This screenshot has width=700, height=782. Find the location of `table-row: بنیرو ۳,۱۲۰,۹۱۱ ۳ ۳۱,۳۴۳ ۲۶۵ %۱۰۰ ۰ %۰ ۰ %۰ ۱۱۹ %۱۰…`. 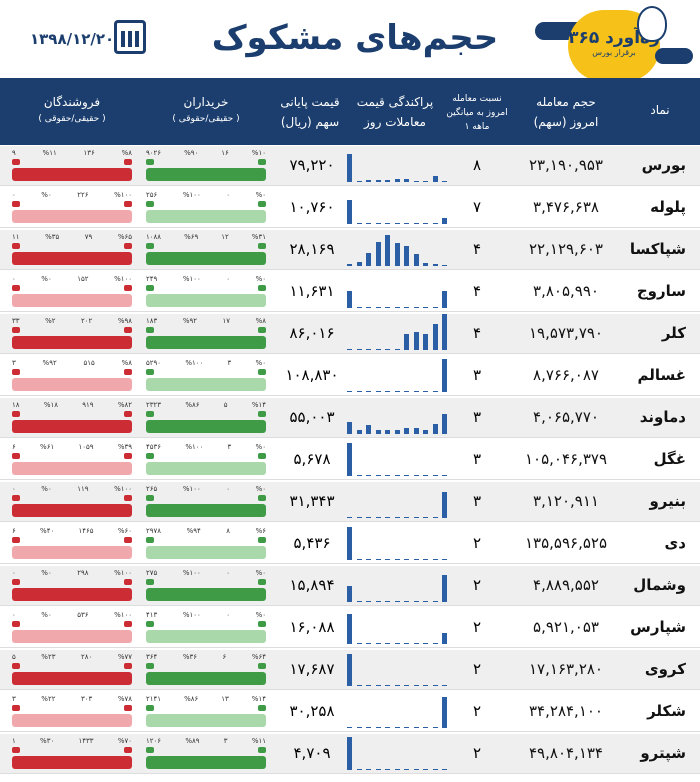

table-row: بنیرو ۳,۱۲۰,۹۱۱ ۳ ۳۱,۳۴۳ ۲۶۵ %۱۰۰ ۰ %۰ ۰ %۰ ۱۱۹ %۱۰… is located at coordinates (350, 502).